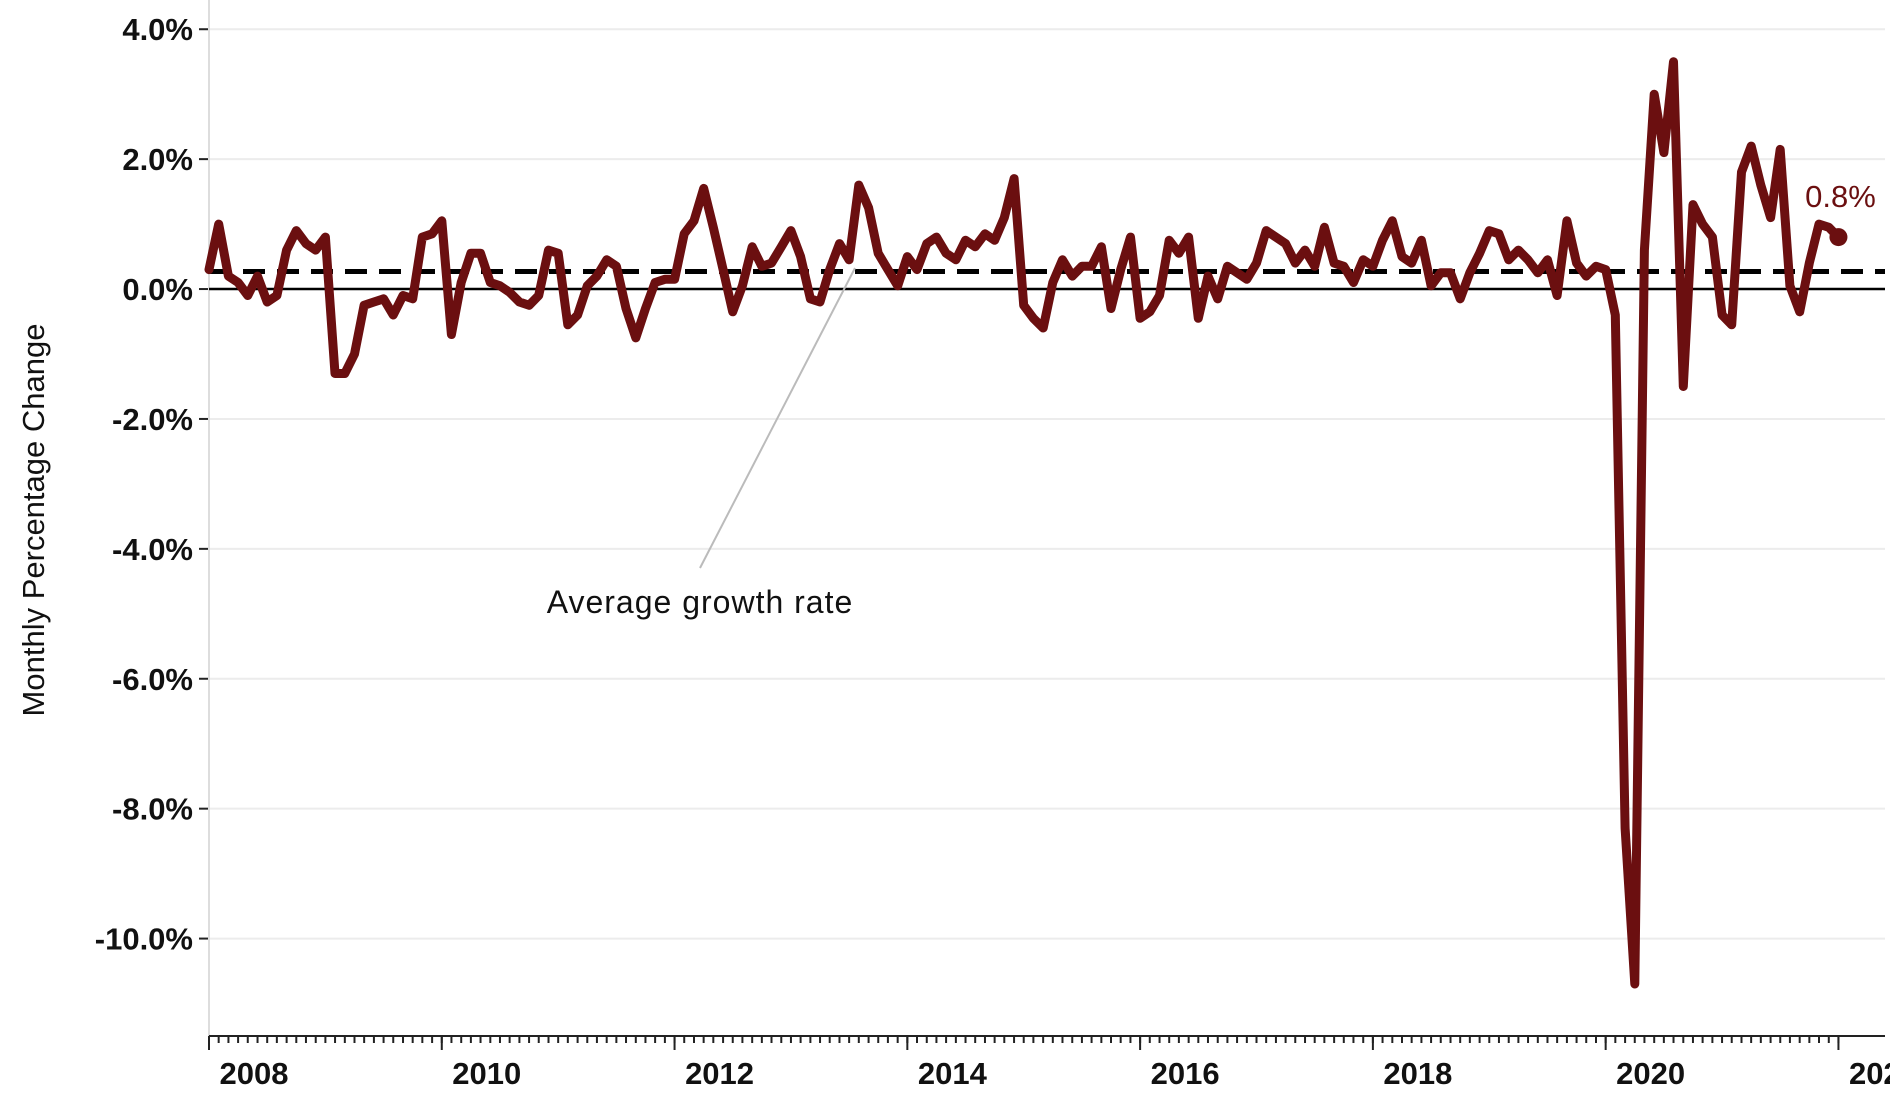 The image size is (1890, 1096). What do you see at coordinates (719, 1073) in the screenshot?
I see `x-tick-label: 2012` at bounding box center [719, 1073].